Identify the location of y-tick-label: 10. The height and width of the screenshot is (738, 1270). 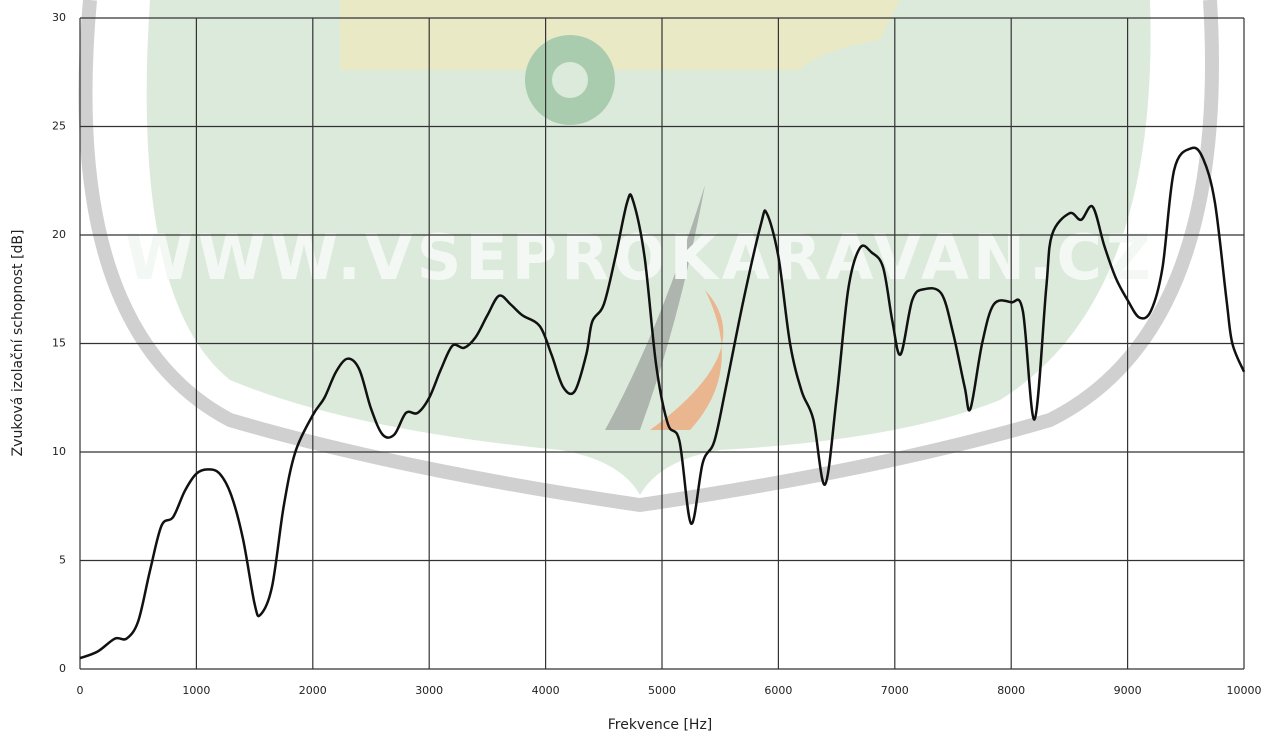
(59, 451).